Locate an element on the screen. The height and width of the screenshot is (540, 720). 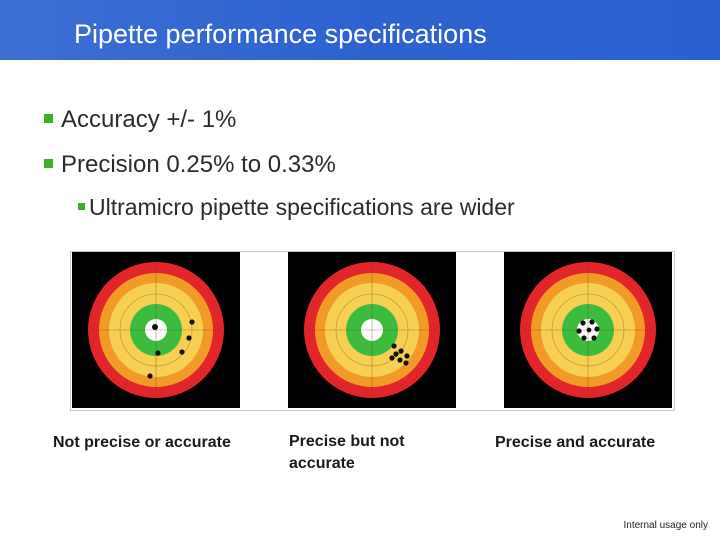
target-1-graphic is located at coordinates (156, 330).